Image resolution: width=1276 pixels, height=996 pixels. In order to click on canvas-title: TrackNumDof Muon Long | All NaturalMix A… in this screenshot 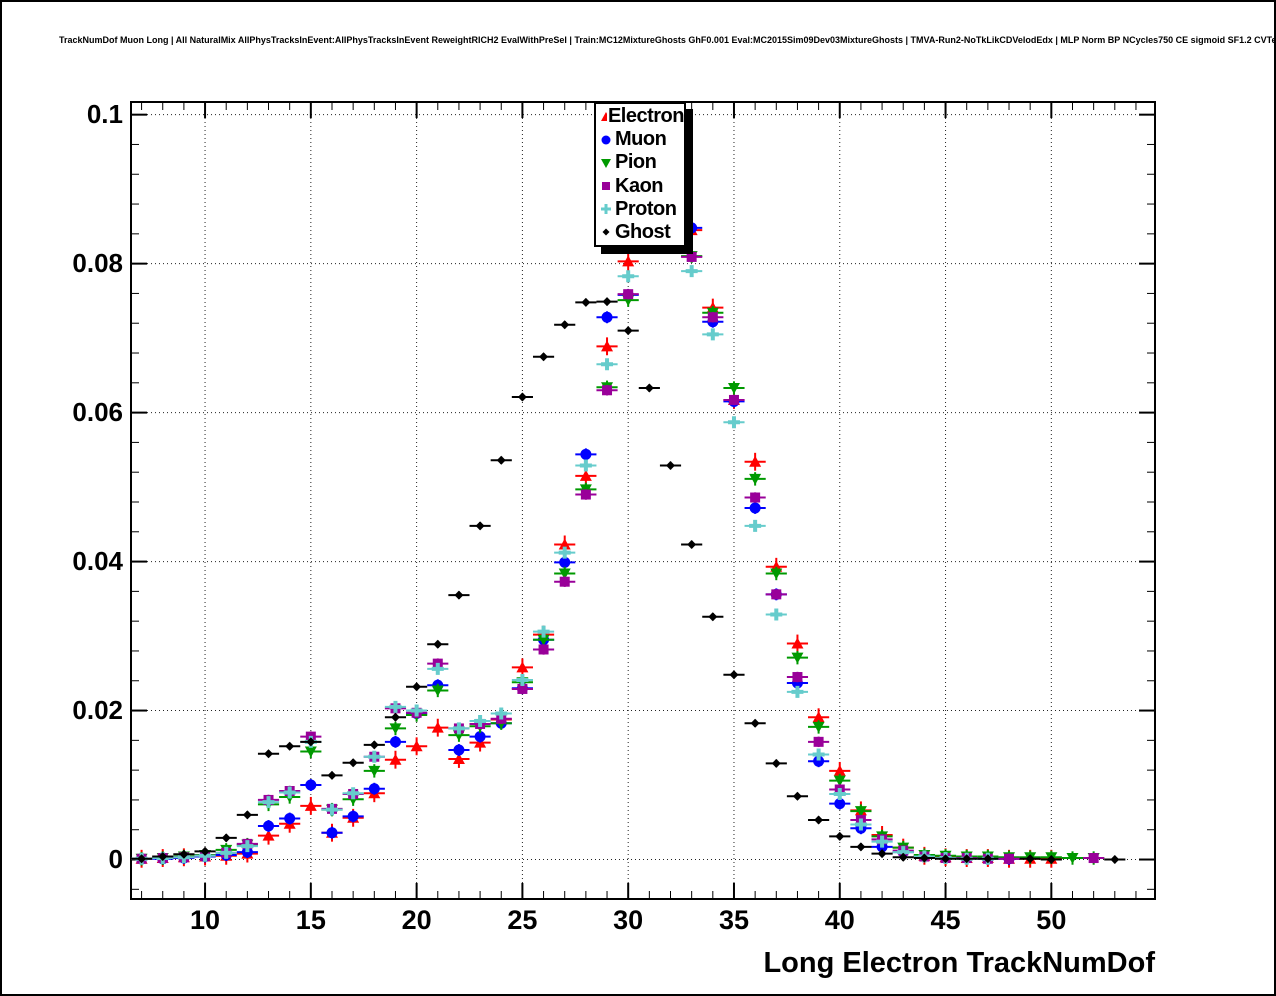, I will do `click(667, 40)`.